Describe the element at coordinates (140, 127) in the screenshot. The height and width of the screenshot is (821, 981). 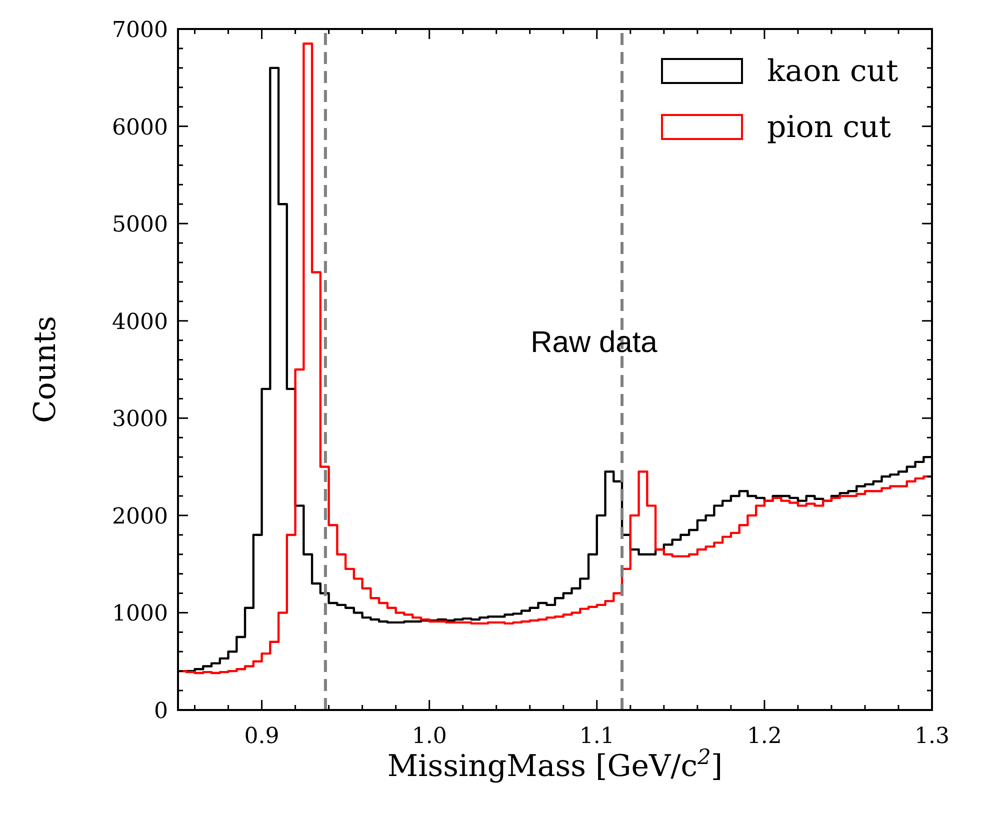
I see `y-tick-label: 6000` at that location.